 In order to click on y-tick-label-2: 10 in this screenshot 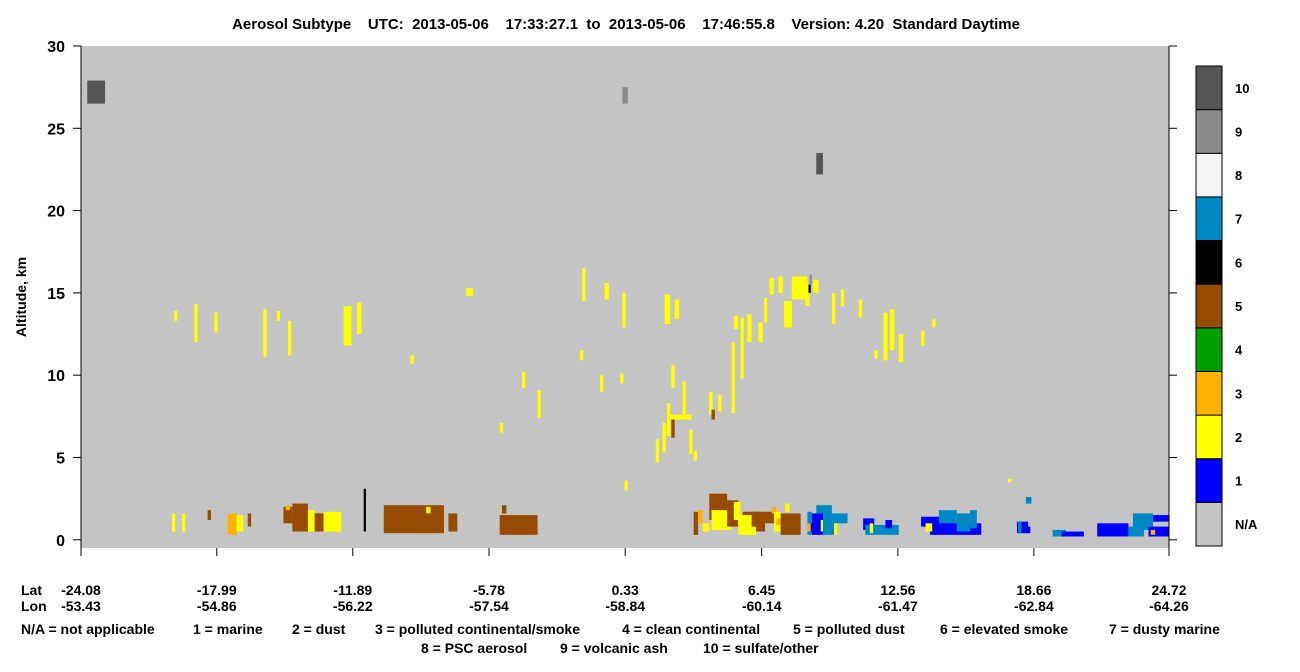, I will do `click(56, 376)`.